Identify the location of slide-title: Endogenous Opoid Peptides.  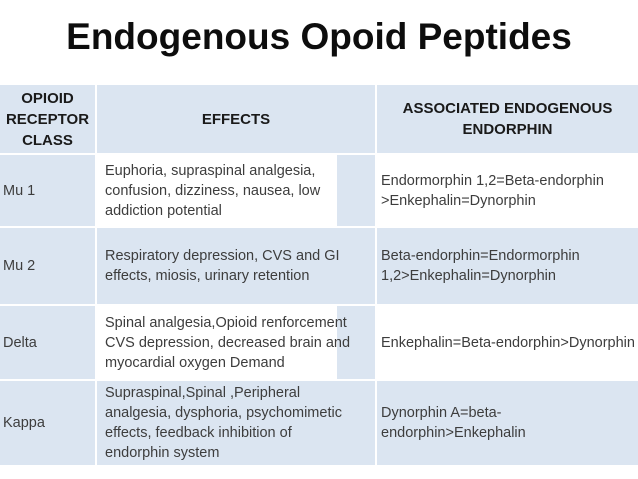
(319, 36).